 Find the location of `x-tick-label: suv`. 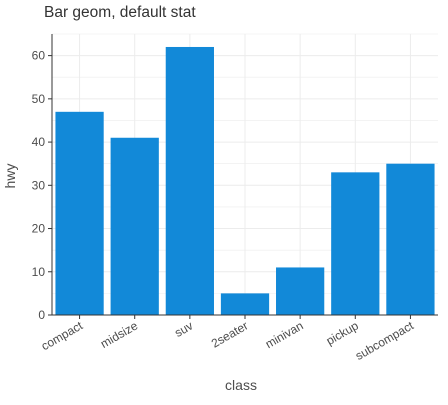

x-tick-label: suv is located at coordinates (183, 328).